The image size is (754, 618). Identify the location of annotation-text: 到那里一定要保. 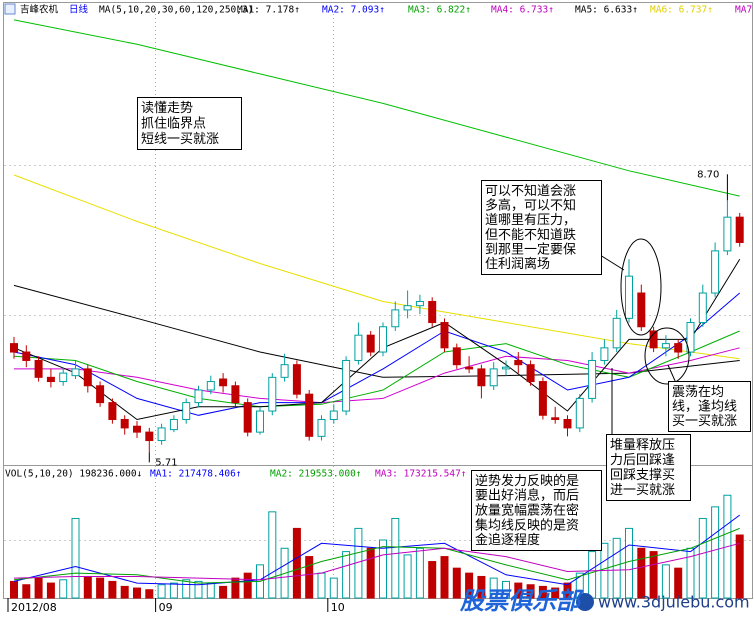
(530, 250).